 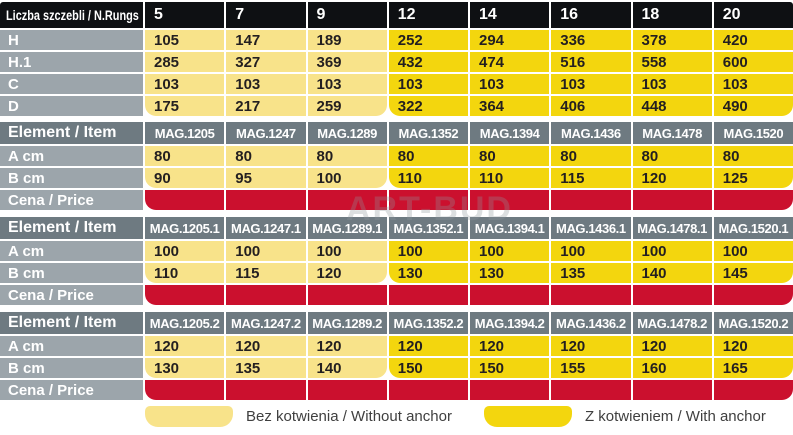 What do you see at coordinates (672, 323) in the screenshot?
I see `item-code-header: MAG.1478.2` at bounding box center [672, 323].